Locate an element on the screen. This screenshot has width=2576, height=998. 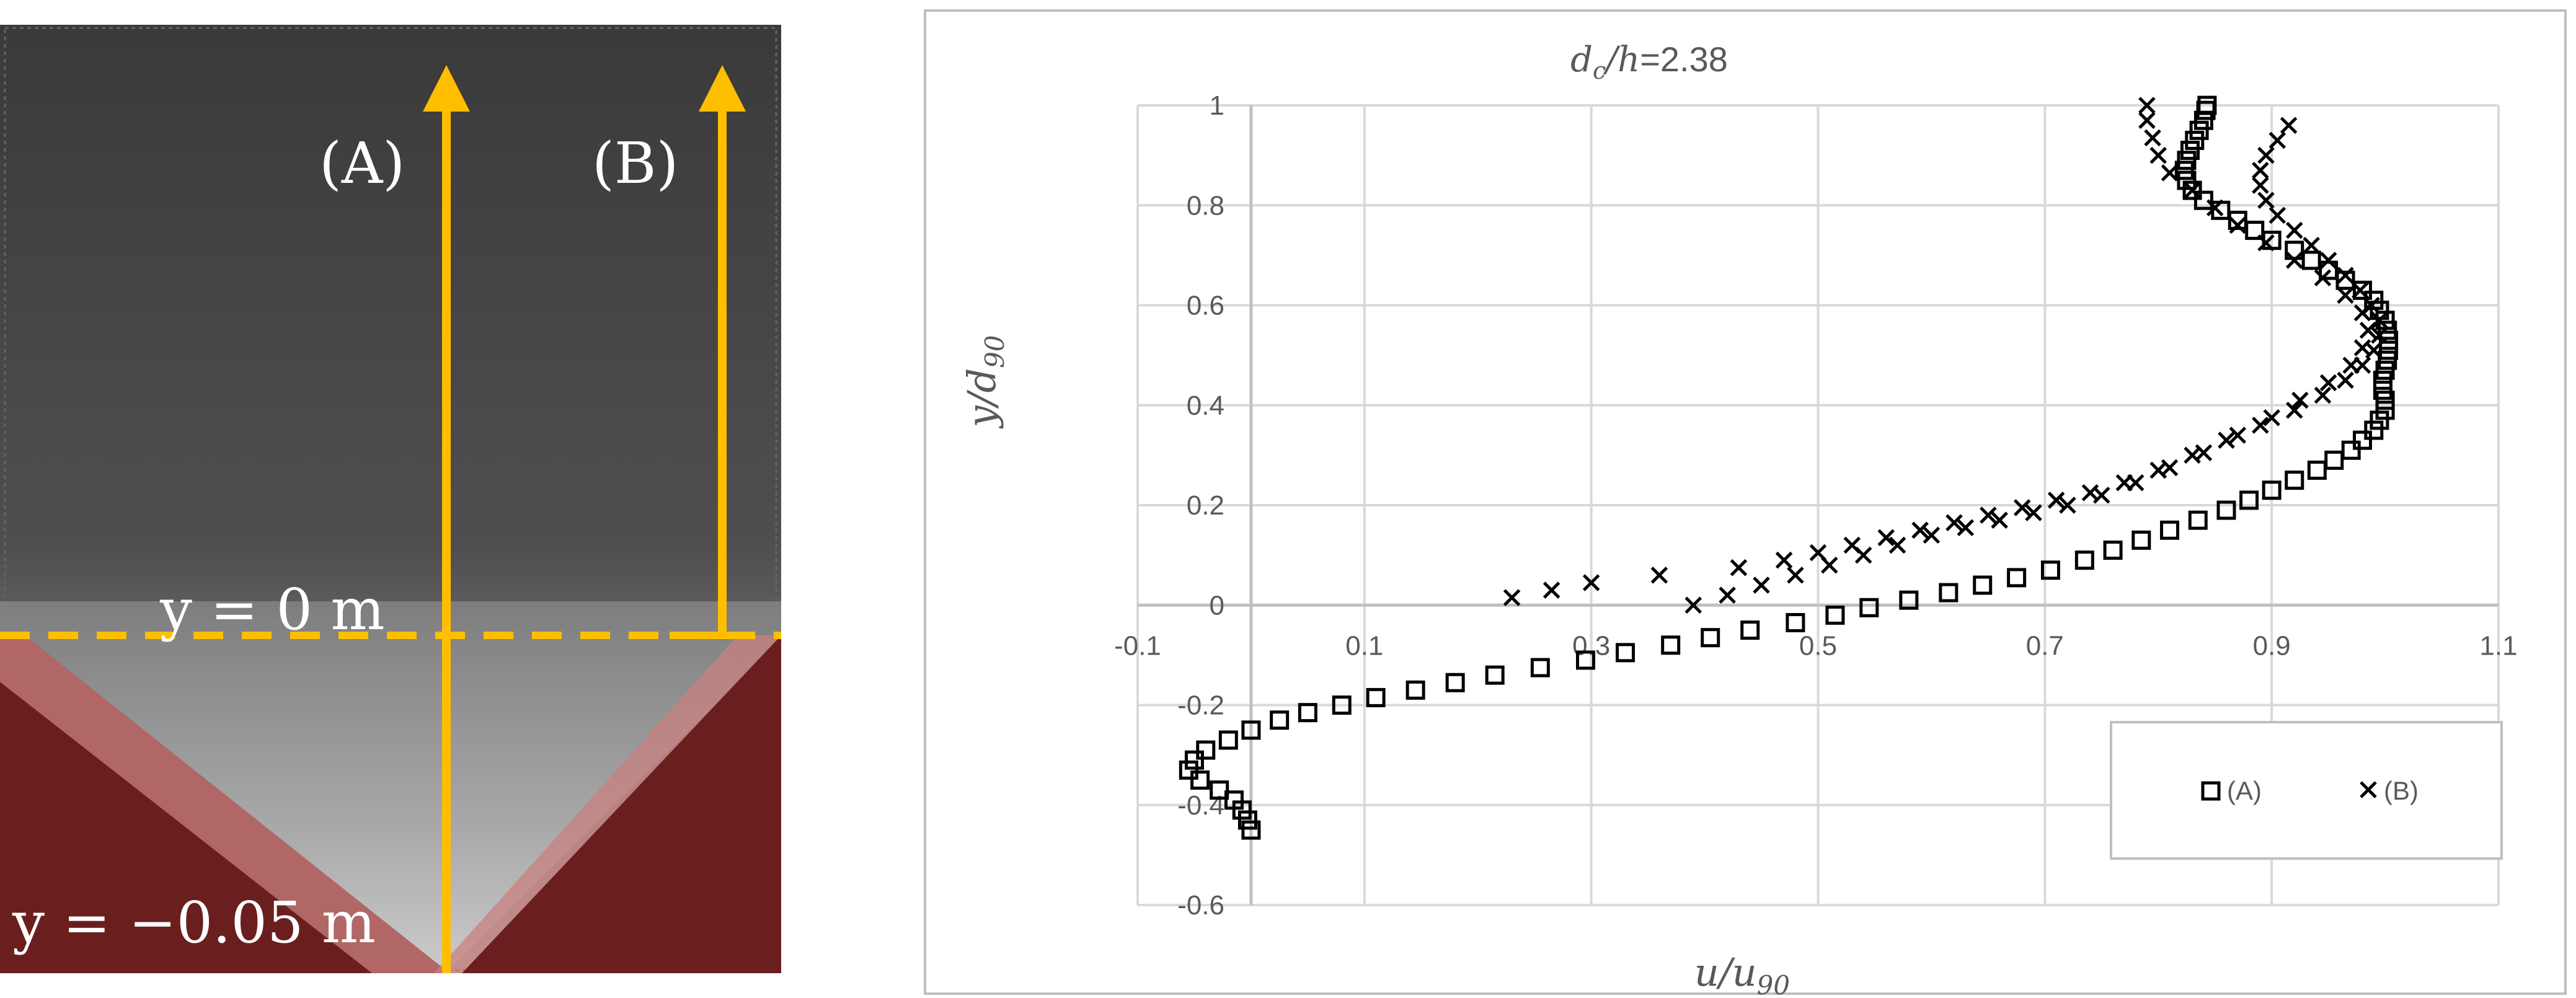
legend-box is located at coordinates (2306, 790).